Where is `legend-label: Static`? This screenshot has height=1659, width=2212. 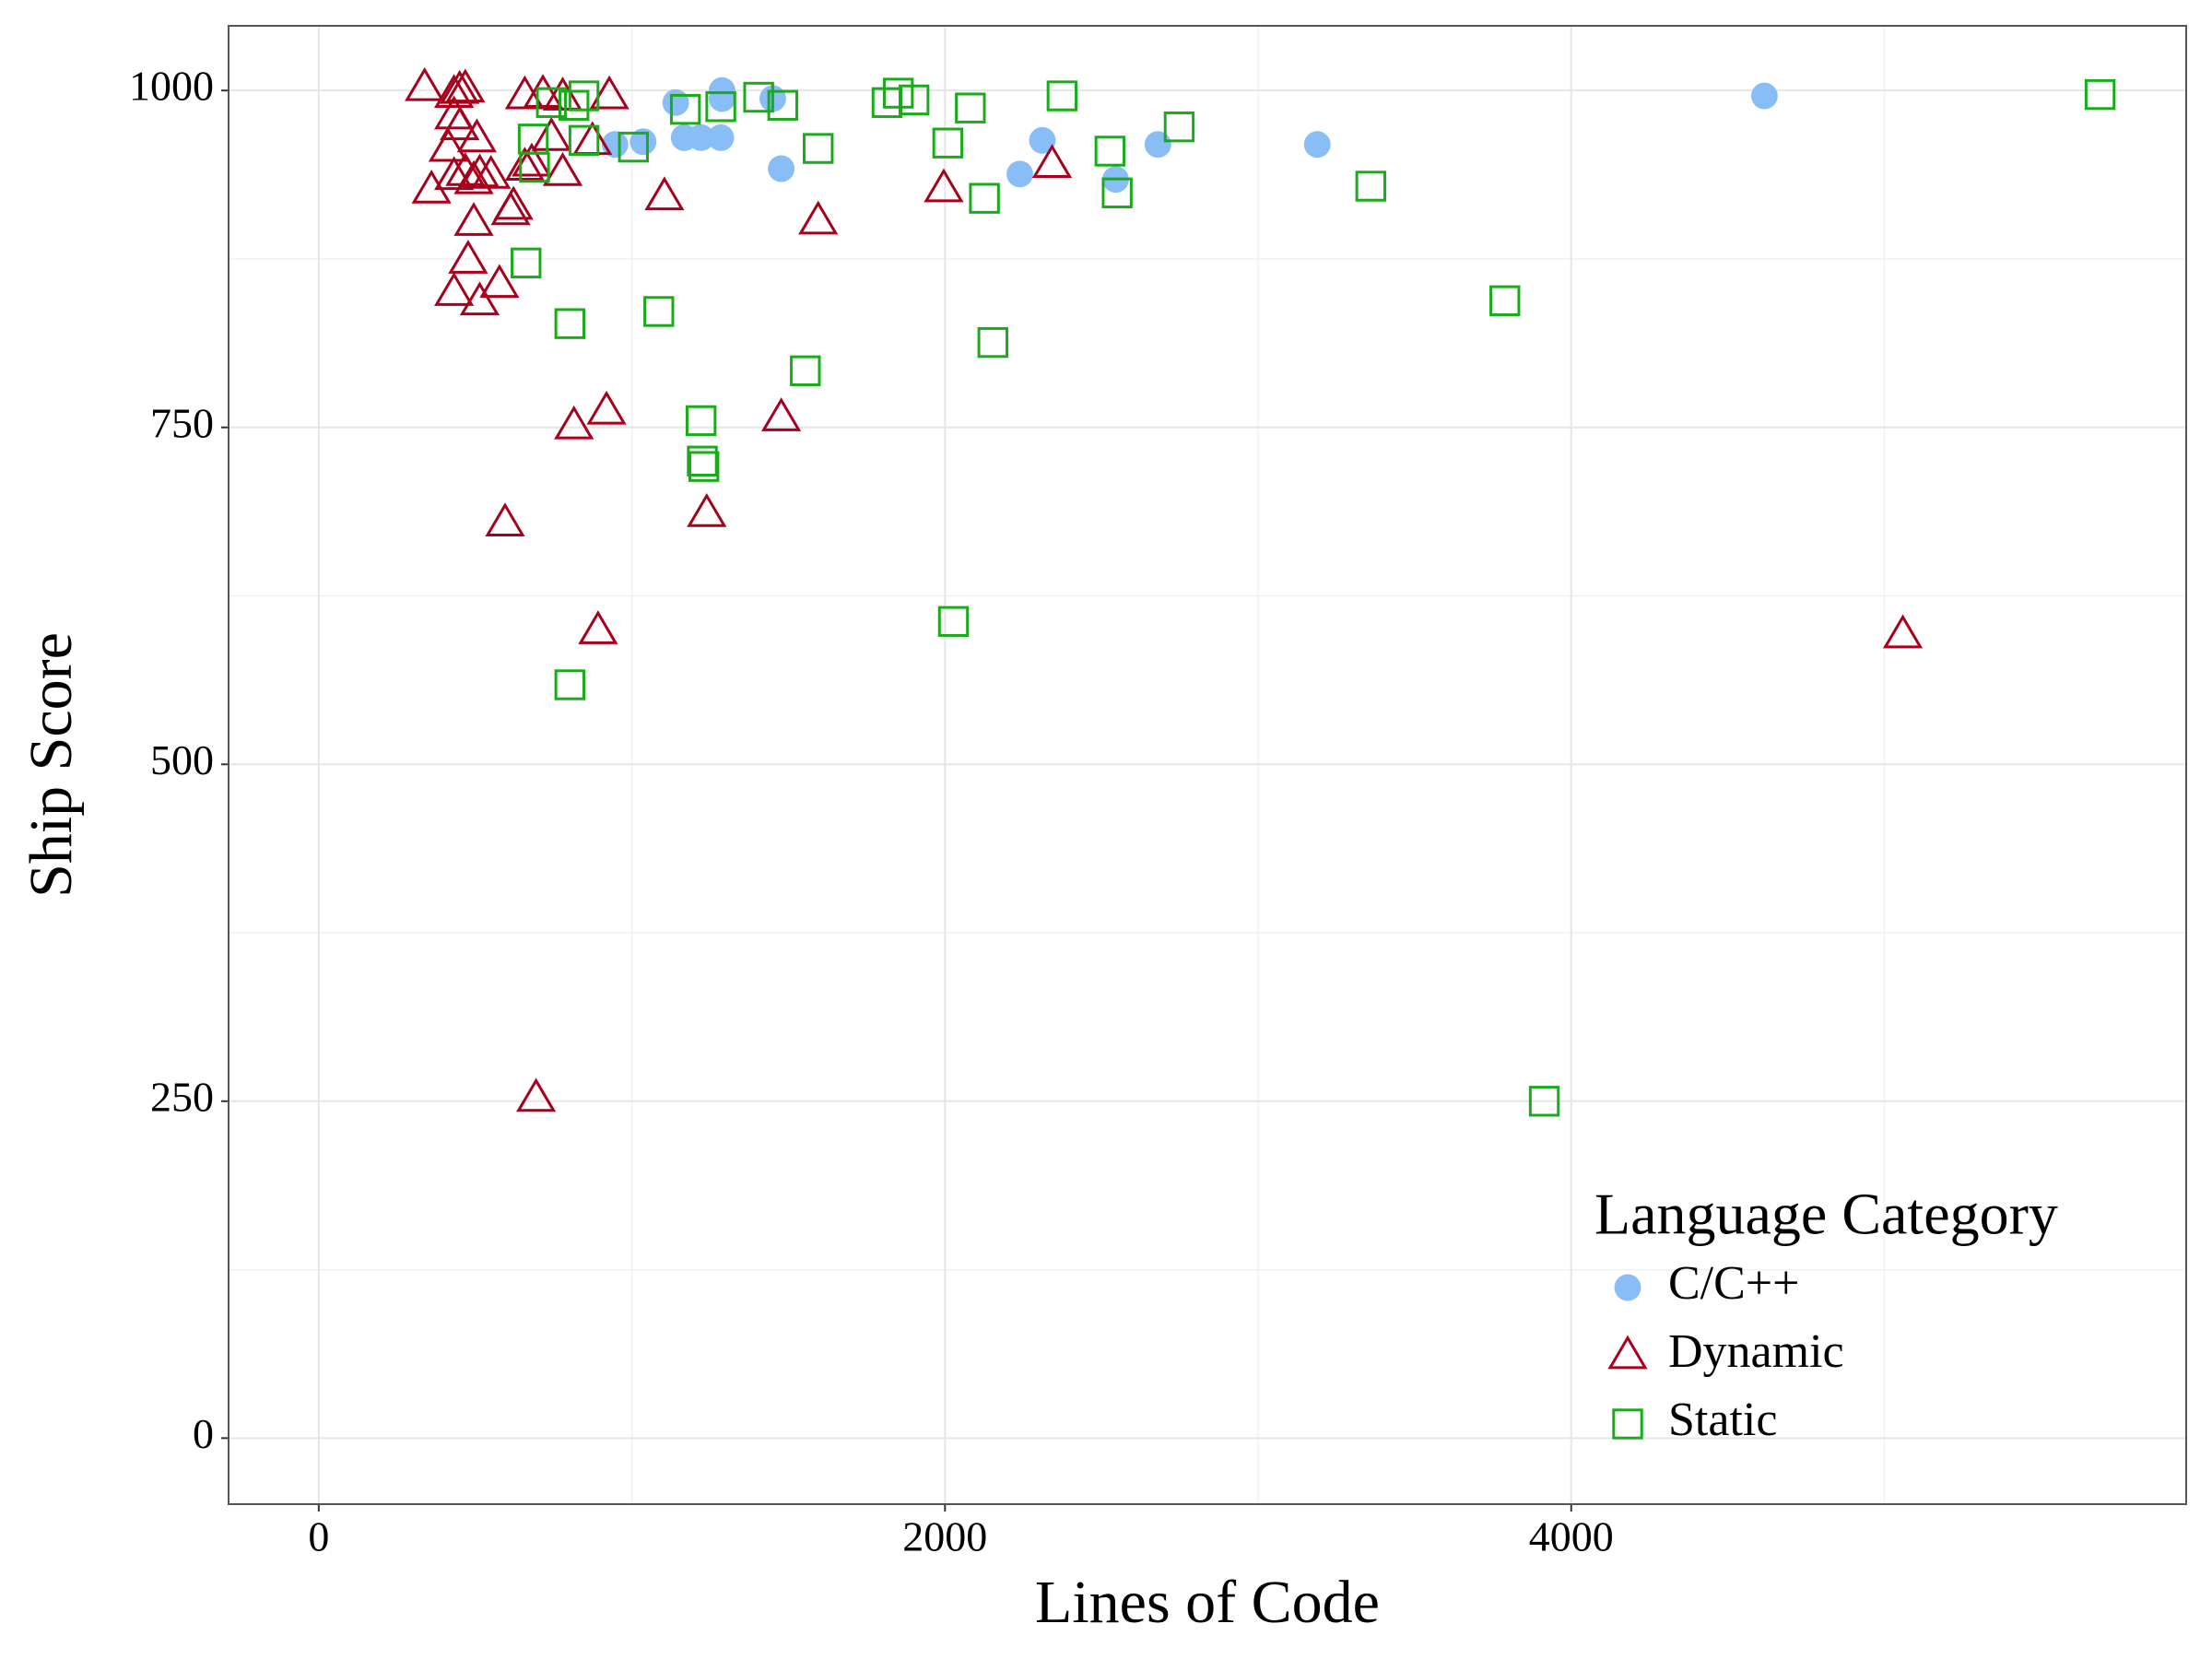 legend-label: Static is located at coordinates (1722, 1420).